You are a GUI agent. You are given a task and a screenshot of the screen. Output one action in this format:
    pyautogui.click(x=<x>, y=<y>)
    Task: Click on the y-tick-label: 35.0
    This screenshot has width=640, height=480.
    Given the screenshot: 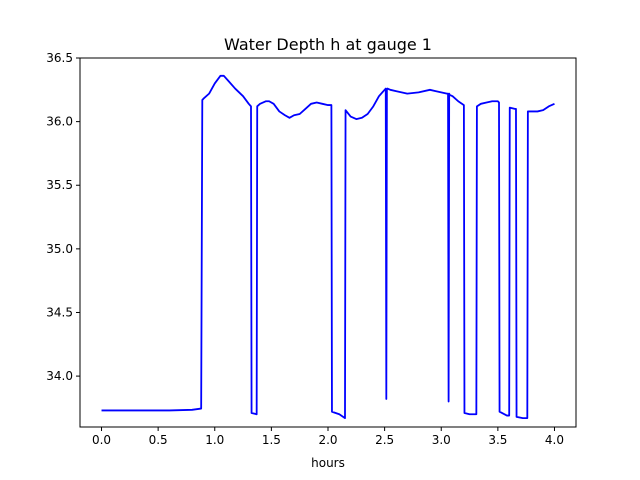 What is the action you would take?
    pyautogui.click(x=59, y=249)
    